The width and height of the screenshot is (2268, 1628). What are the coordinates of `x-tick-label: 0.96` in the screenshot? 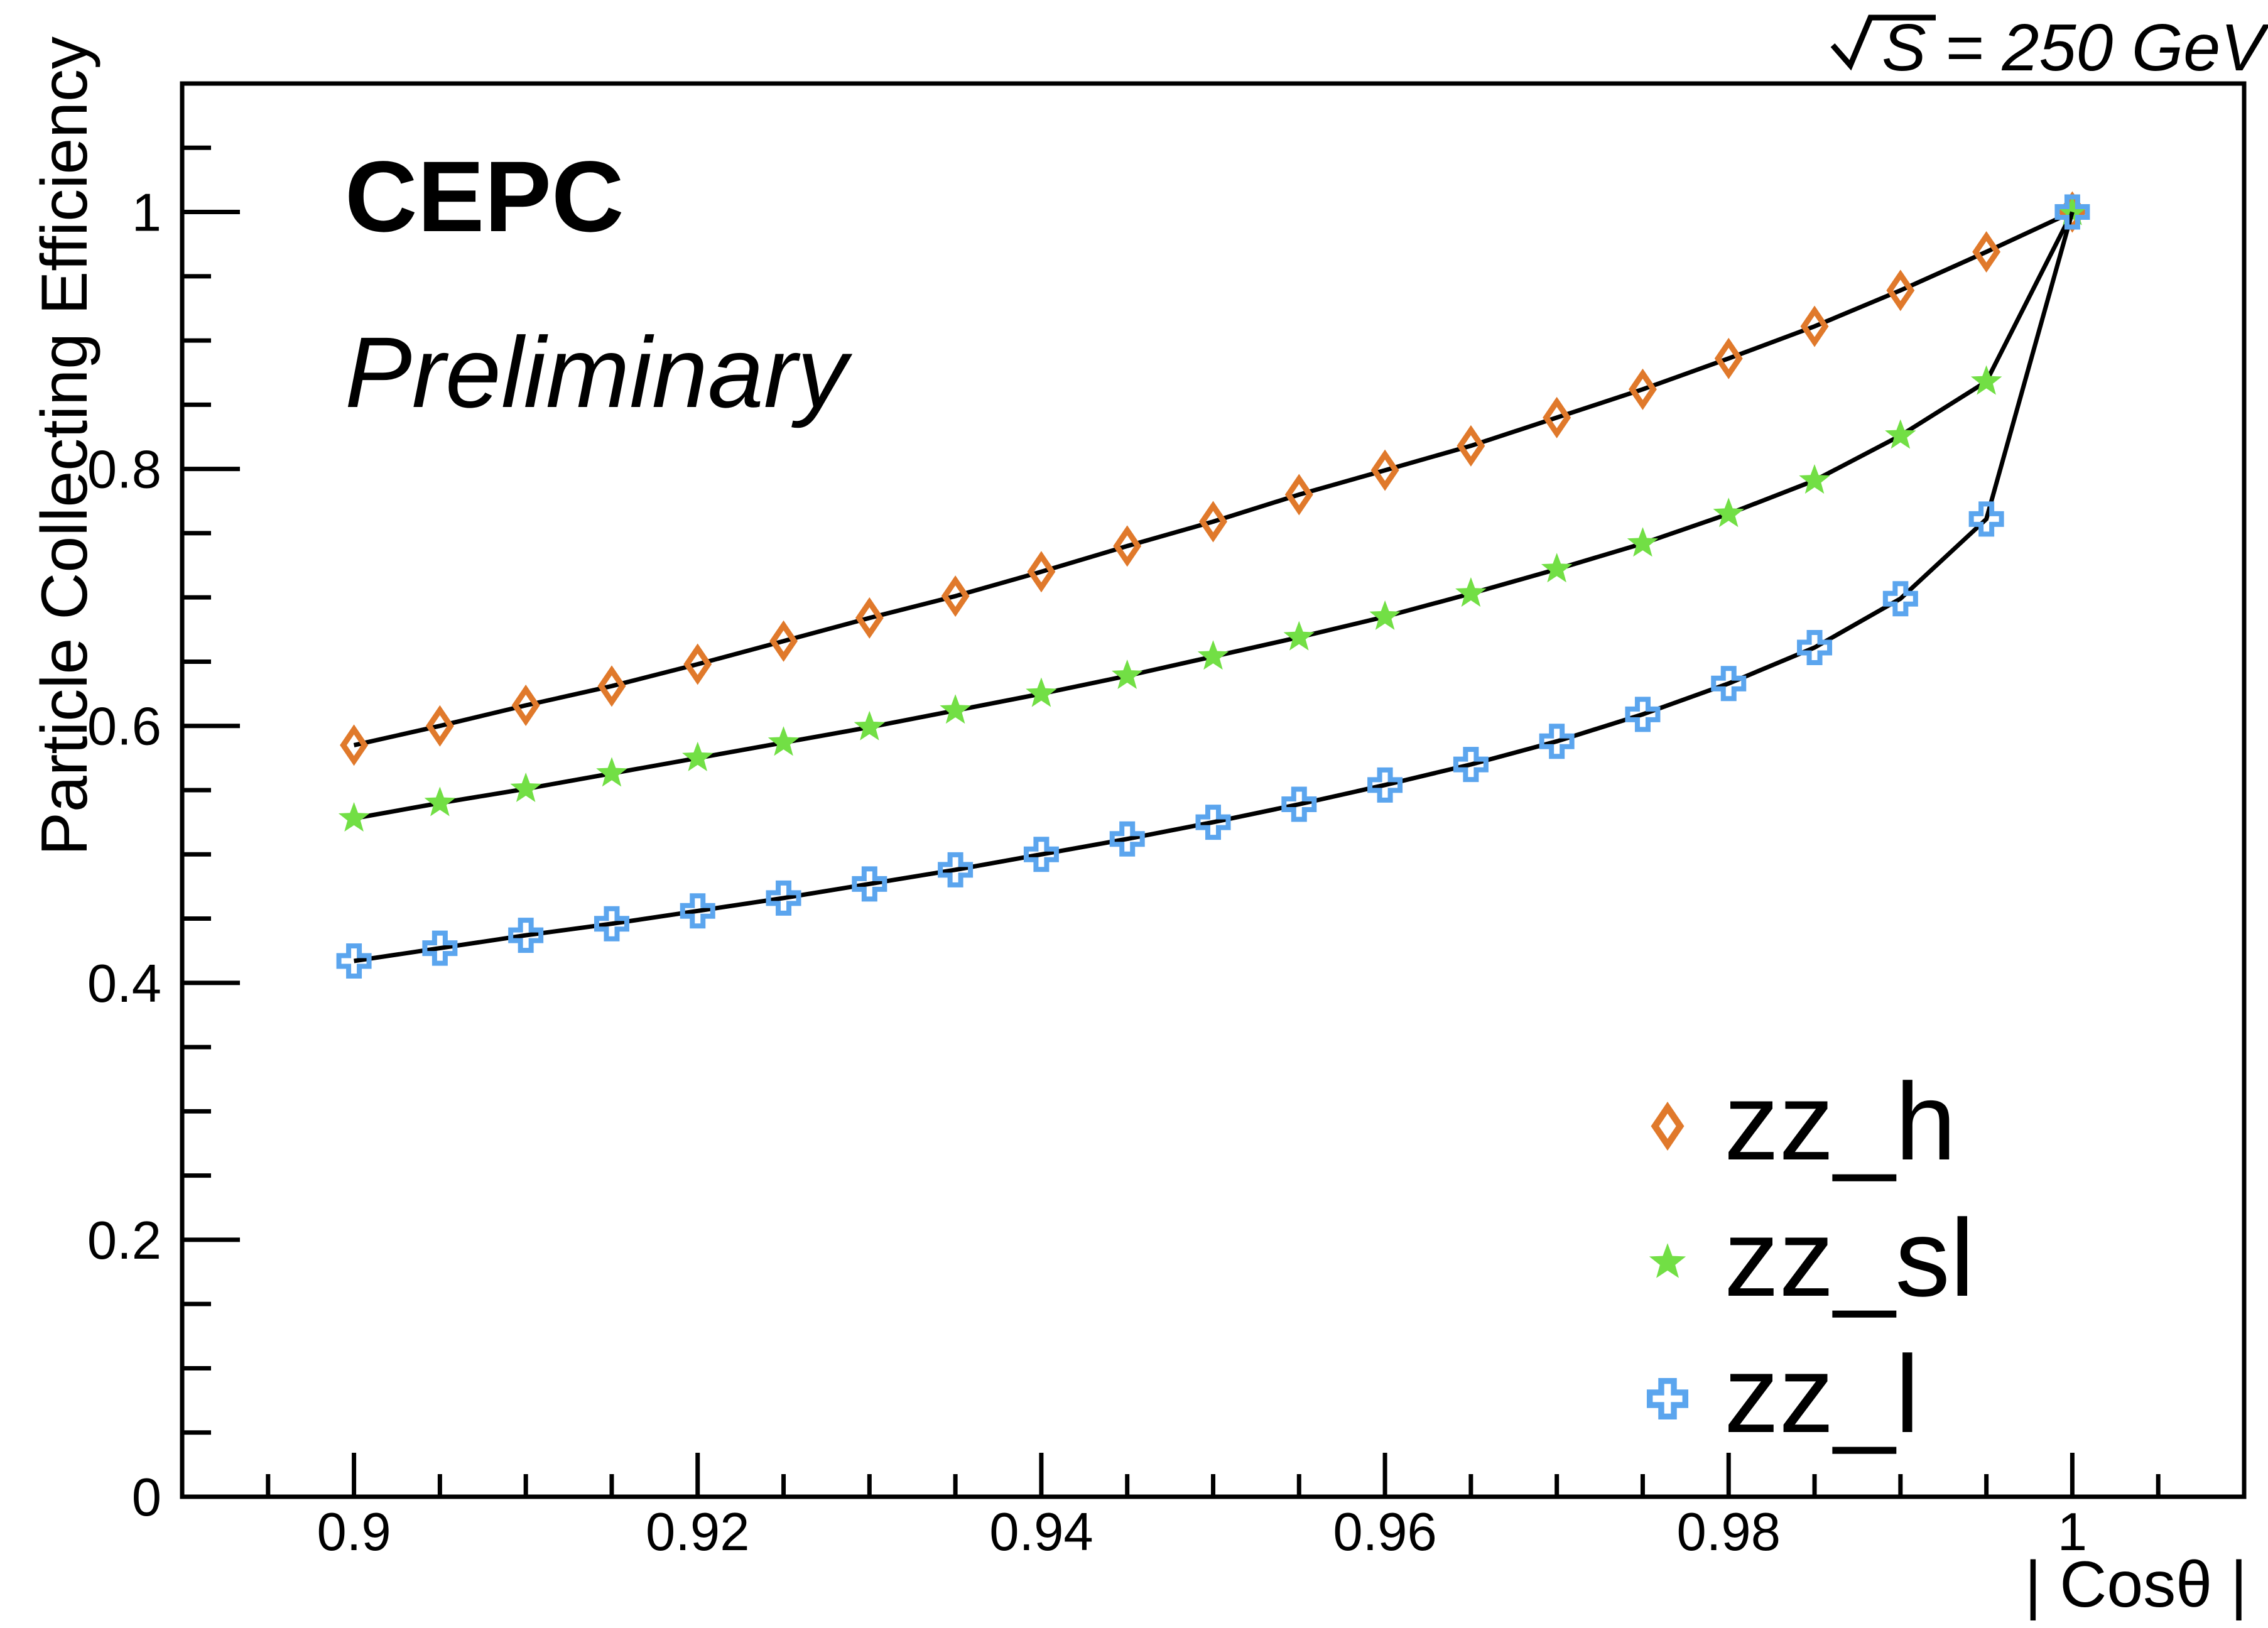 It's located at (1385, 1532).